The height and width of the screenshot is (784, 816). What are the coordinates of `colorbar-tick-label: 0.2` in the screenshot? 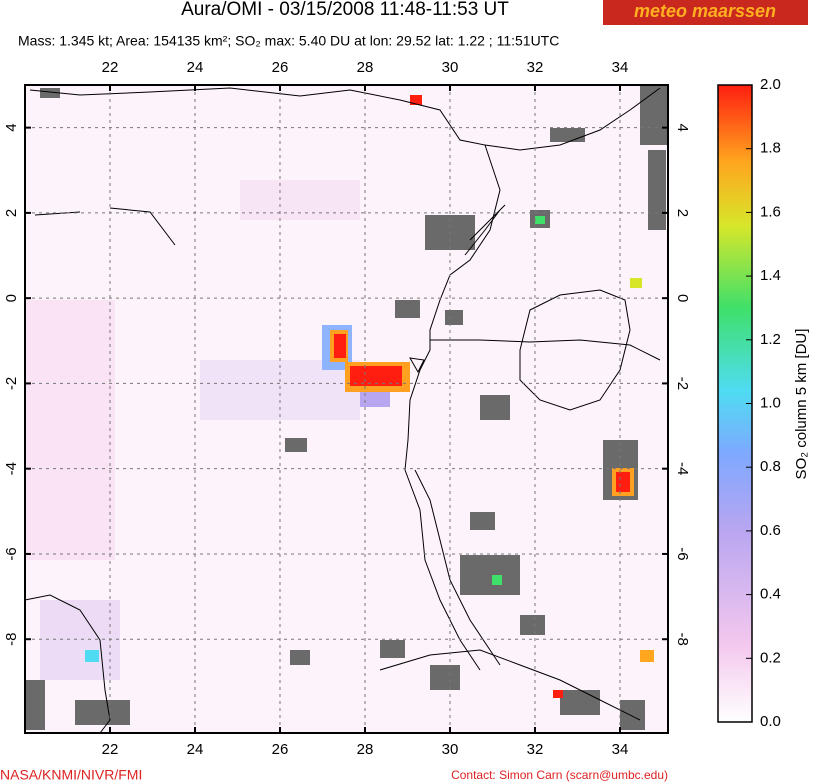 It's located at (770, 657).